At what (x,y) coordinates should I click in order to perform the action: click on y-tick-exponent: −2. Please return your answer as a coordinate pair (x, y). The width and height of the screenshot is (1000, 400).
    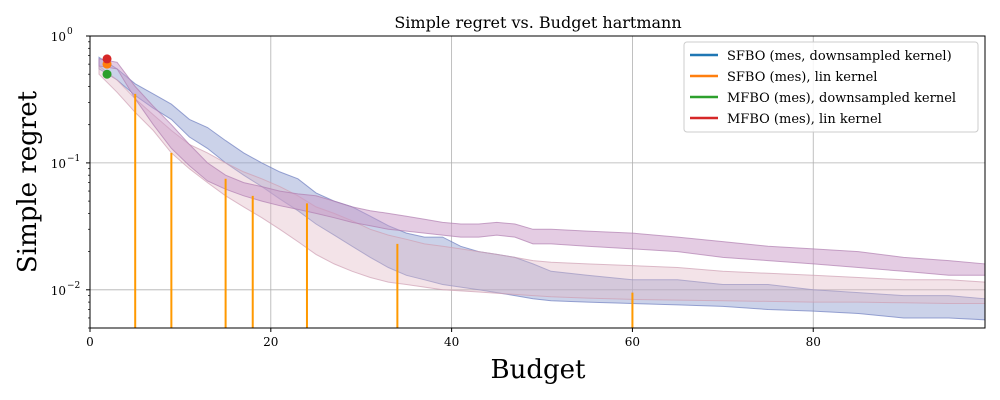
    Looking at the image, I should click on (73, 286).